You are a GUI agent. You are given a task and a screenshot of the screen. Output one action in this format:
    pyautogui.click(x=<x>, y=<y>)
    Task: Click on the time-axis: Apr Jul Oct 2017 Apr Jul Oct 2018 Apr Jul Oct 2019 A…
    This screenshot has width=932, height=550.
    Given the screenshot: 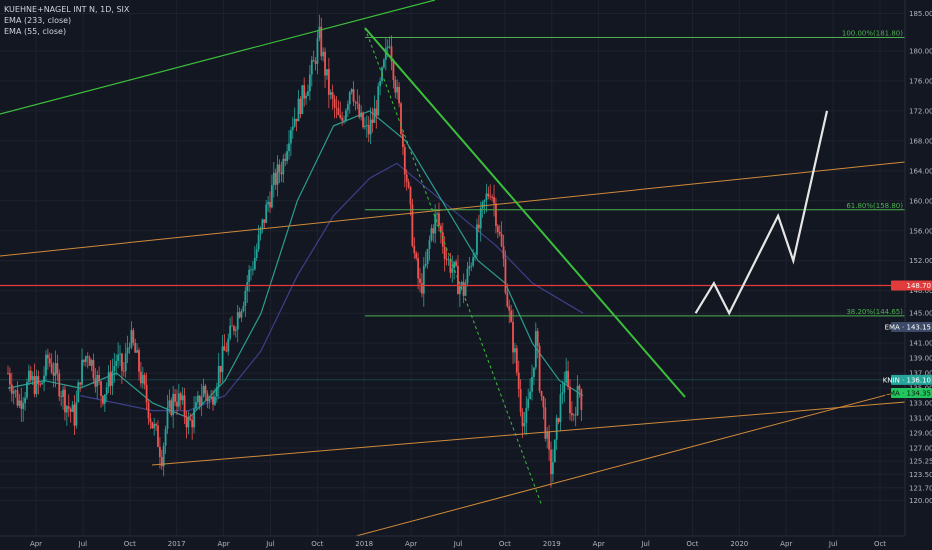 What is the action you would take?
    pyautogui.click(x=466, y=542)
    